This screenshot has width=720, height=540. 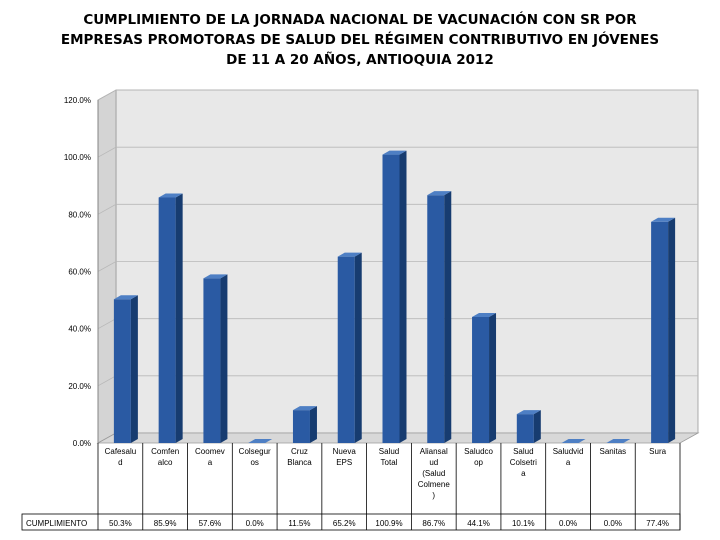 What do you see at coordinates (389, 462) in the screenshot?
I see `x-category-label: Total` at bounding box center [389, 462].